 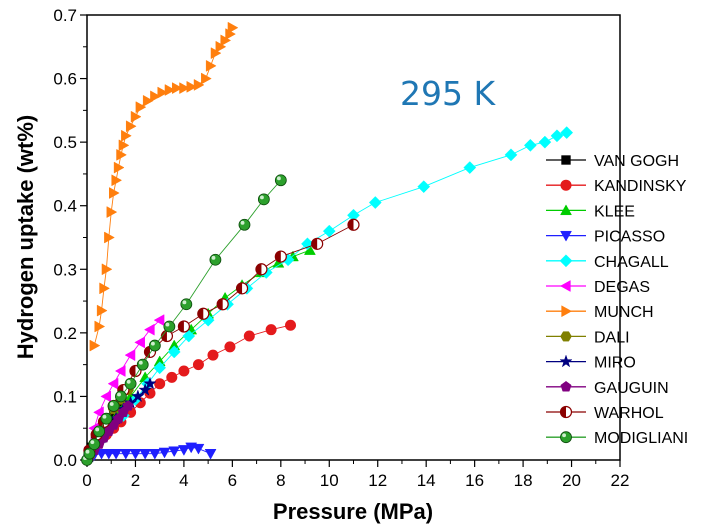 What do you see at coordinates (636, 161) in the screenshot?
I see `legend-label: VAN GOGH` at bounding box center [636, 161].